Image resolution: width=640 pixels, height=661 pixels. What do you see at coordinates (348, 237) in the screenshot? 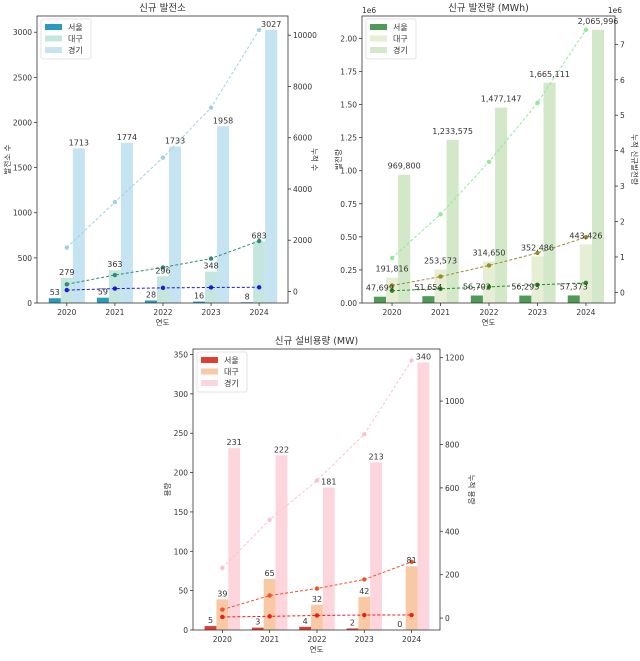
I see `y-tick-label: 0.50` at bounding box center [348, 237].